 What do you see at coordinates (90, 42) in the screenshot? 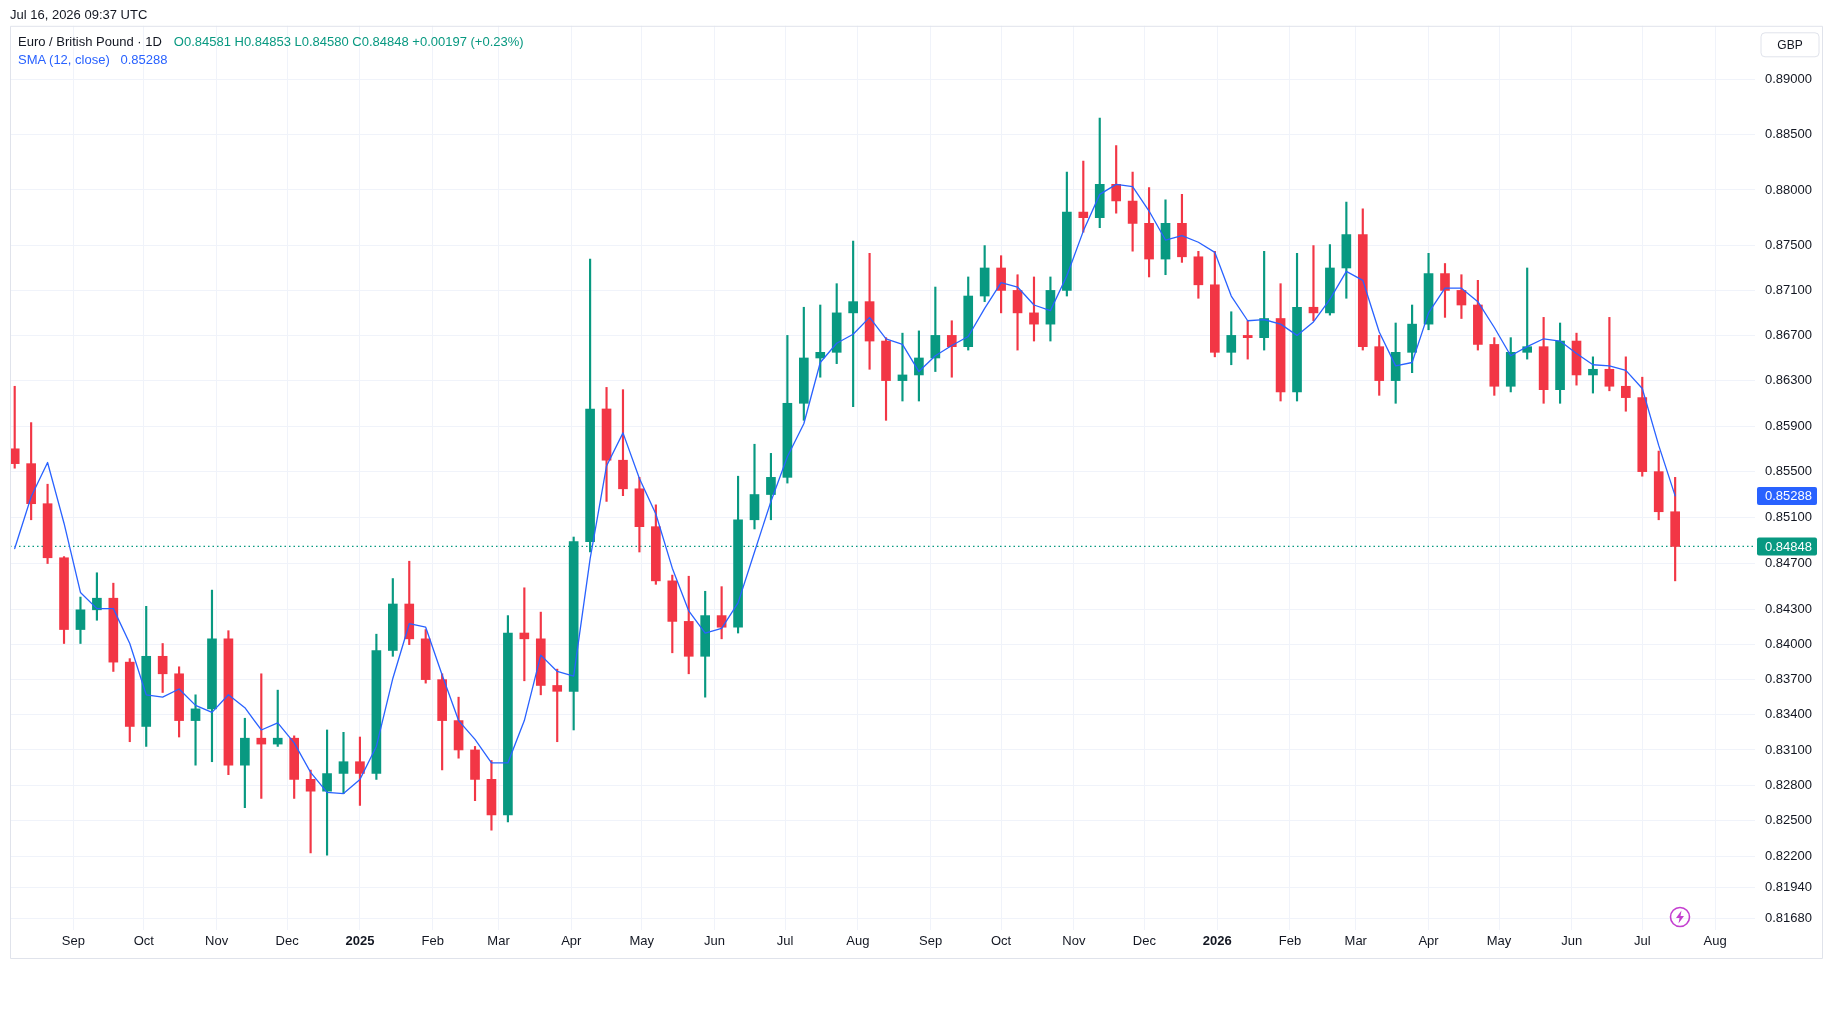
I see `text: Euro / British Pound · 1D` at bounding box center [90, 42].